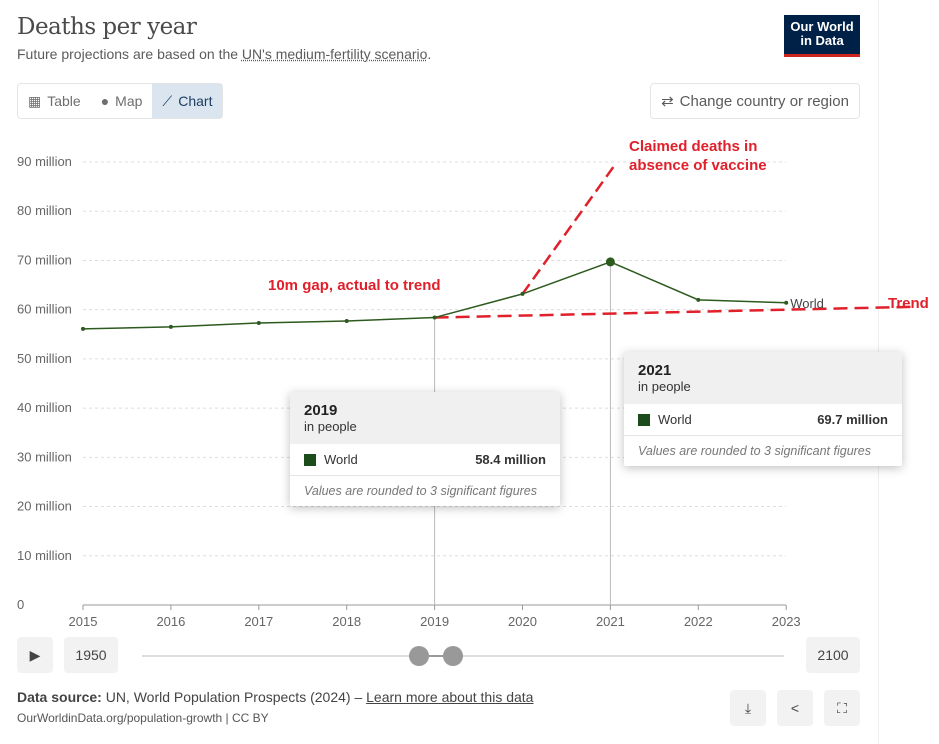  What do you see at coordinates (522, 621) in the screenshot?
I see `x-tick-label: 2020` at bounding box center [522, 621].